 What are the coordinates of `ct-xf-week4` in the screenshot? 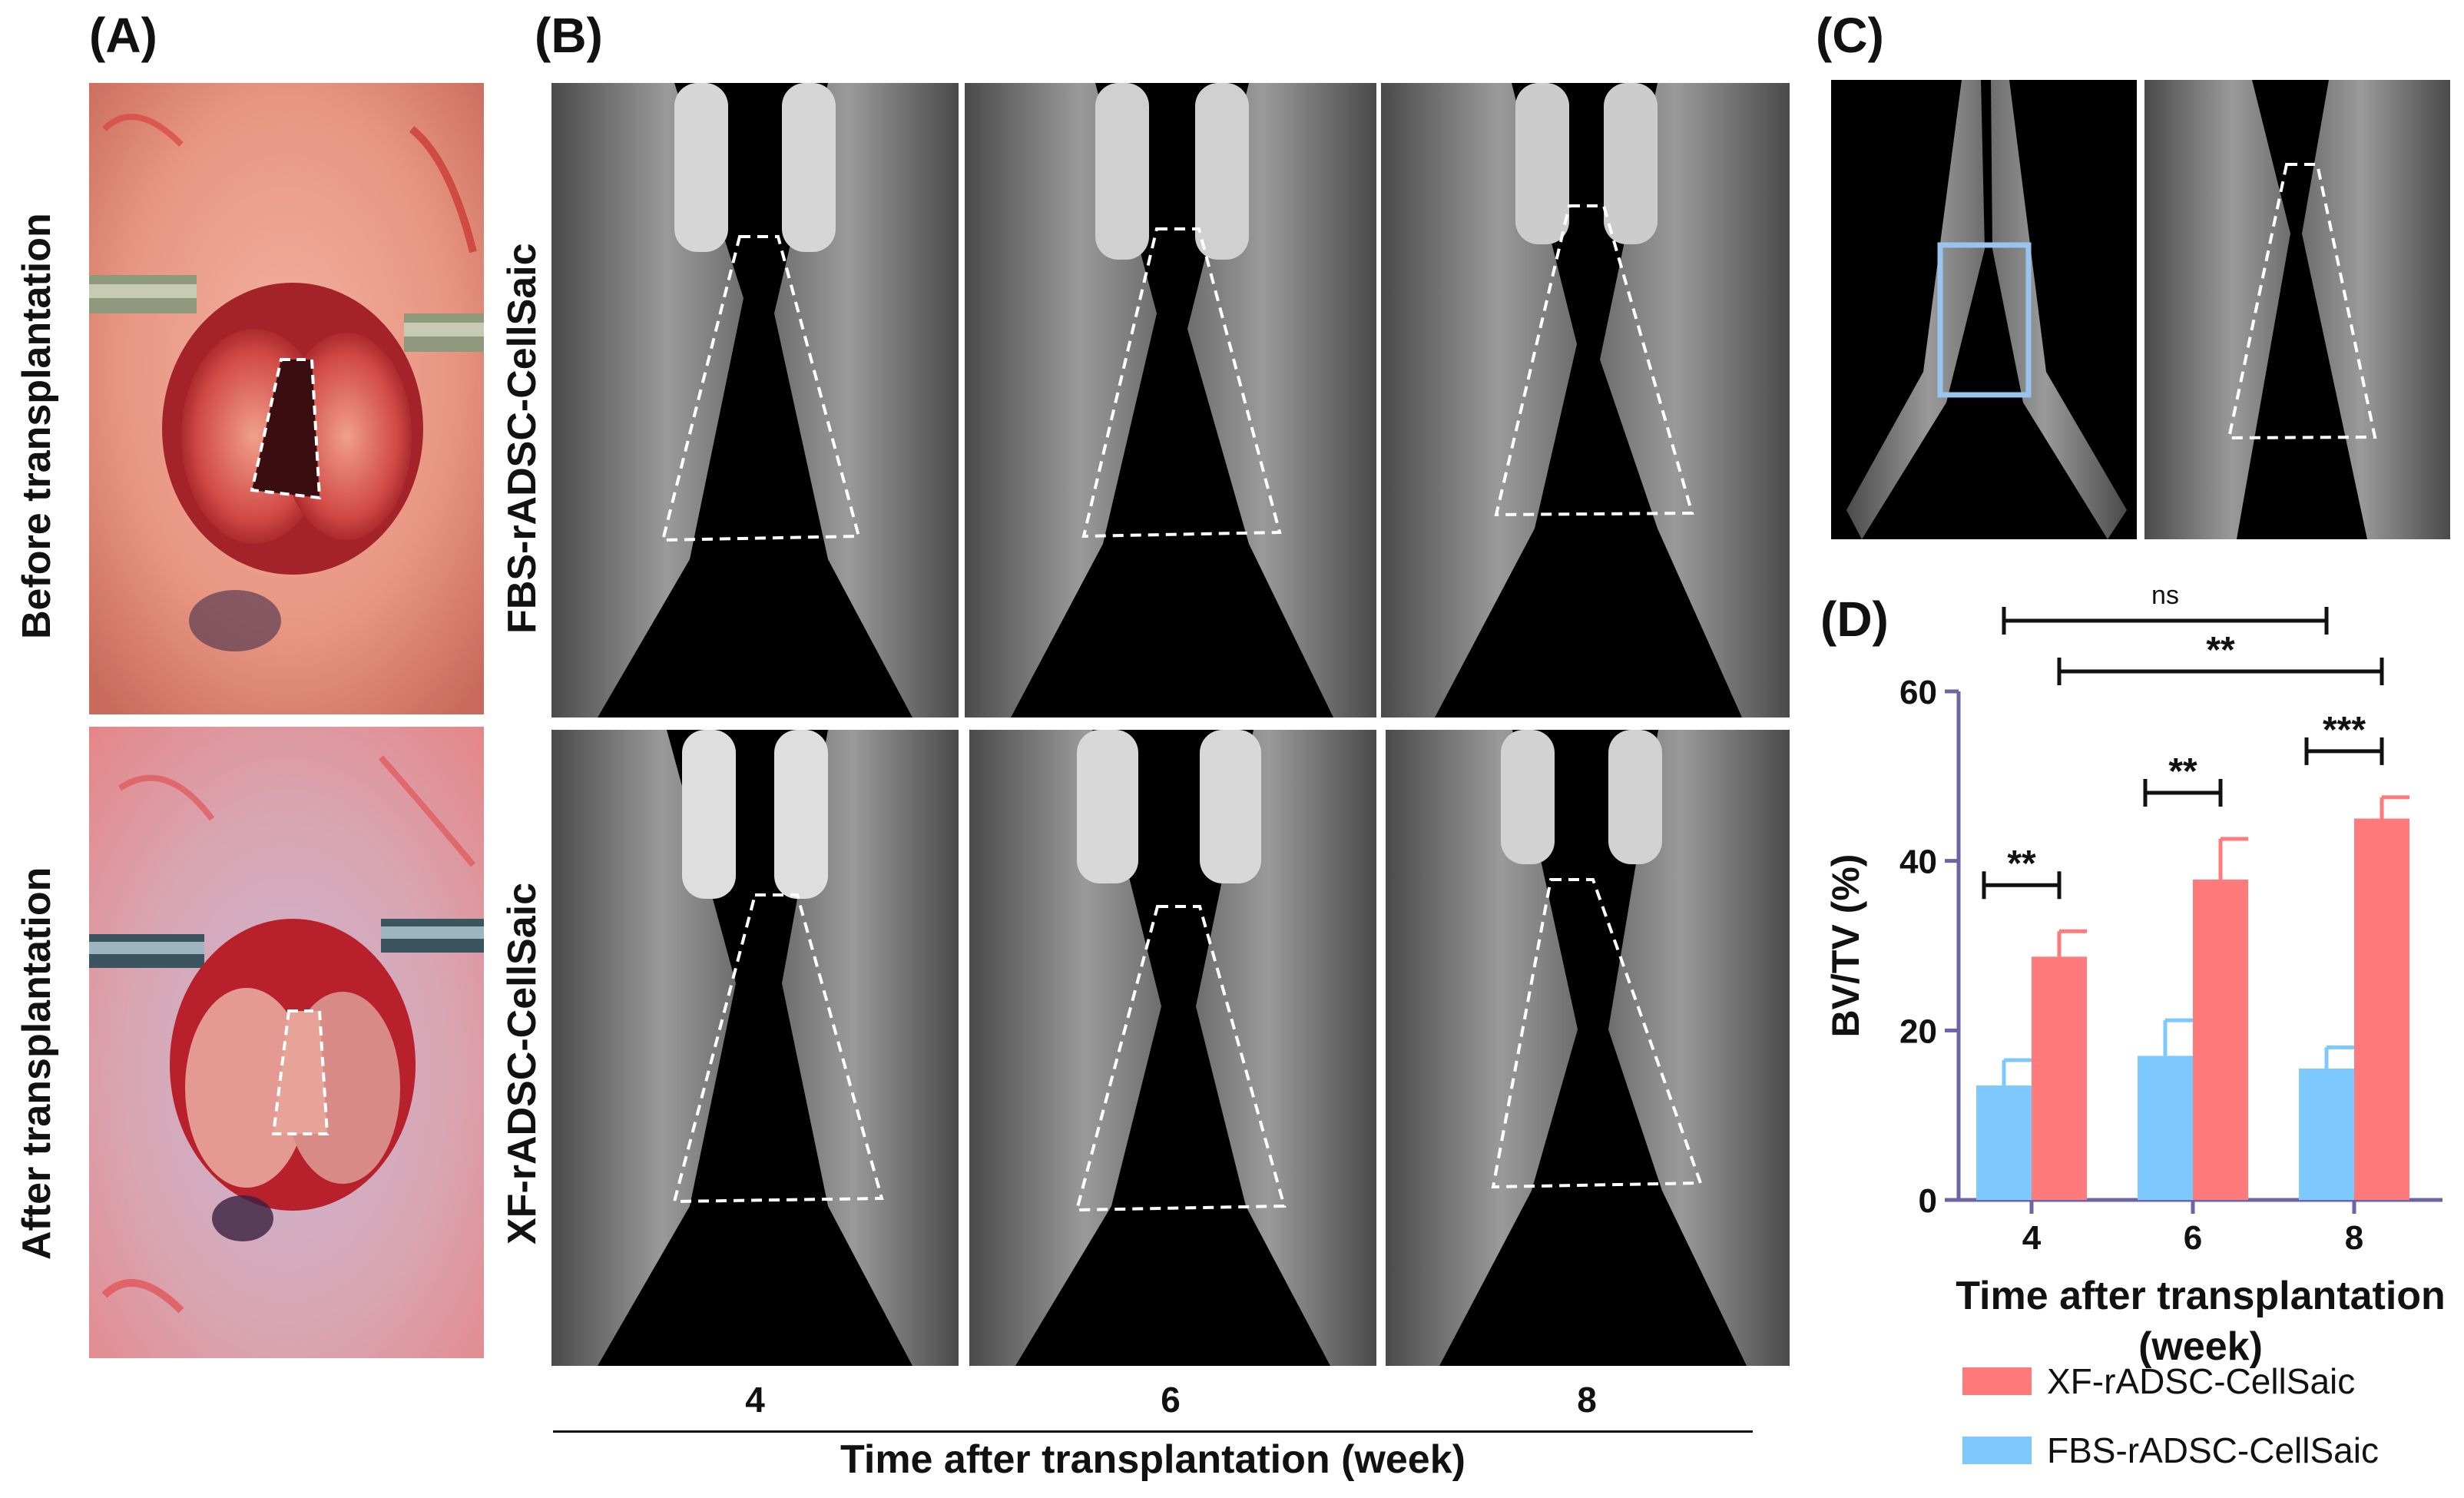 It's located at (755, 1048).